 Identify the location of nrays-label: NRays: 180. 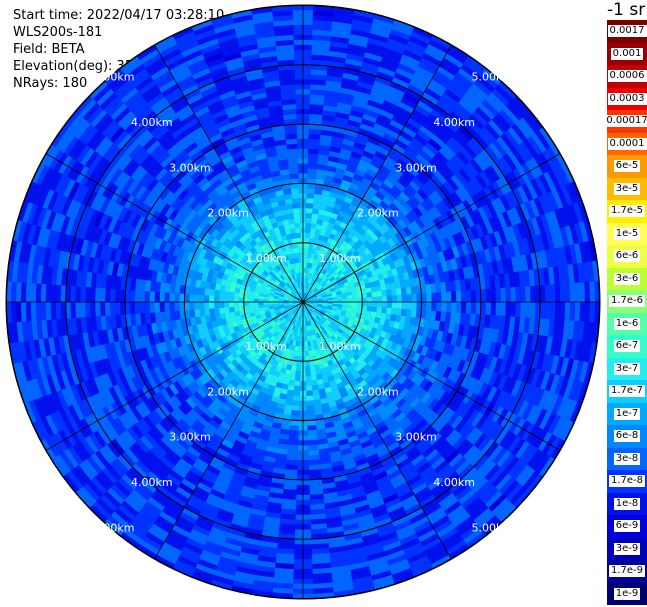
(50, 83).